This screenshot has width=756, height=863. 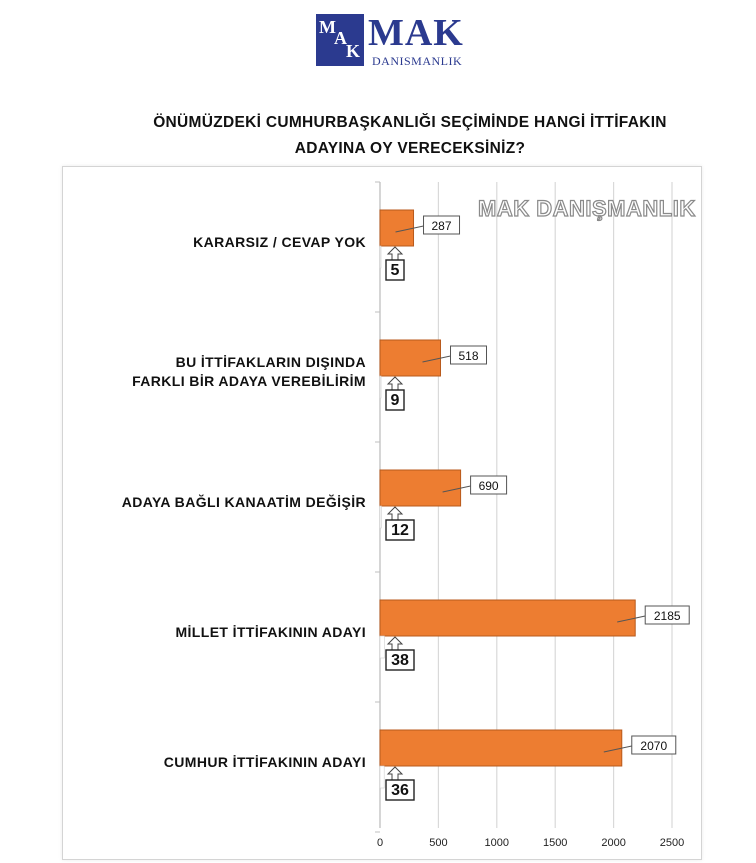 I want to click on small-value-label: 5, so click(x=395, y=270).